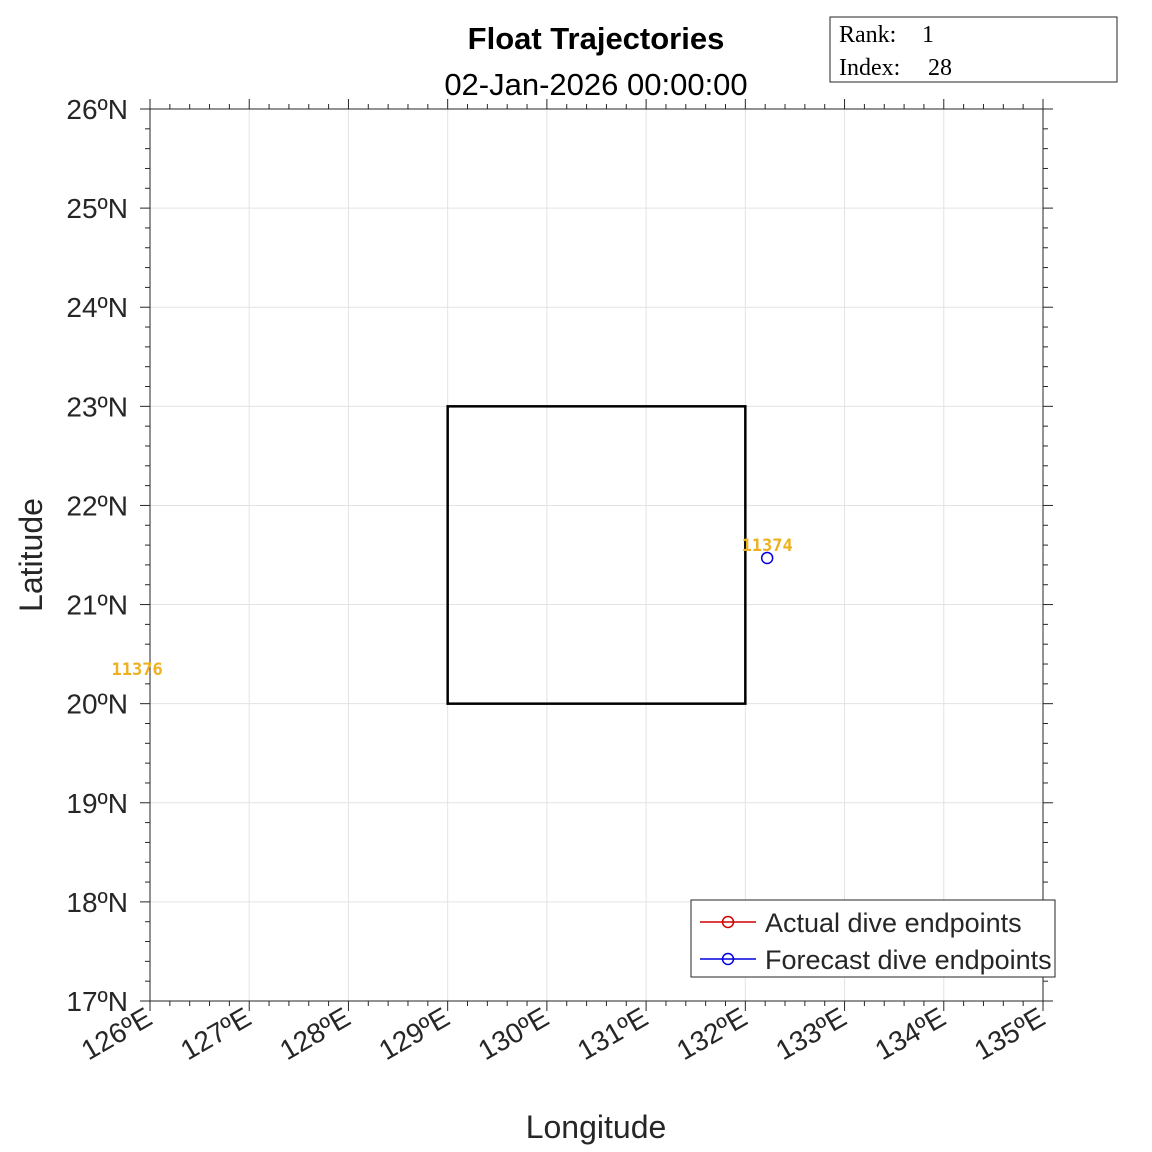 This screenshot has width=1152, height=1152. I want to click on y-tick-label: 21ºN, so click(97, 605).